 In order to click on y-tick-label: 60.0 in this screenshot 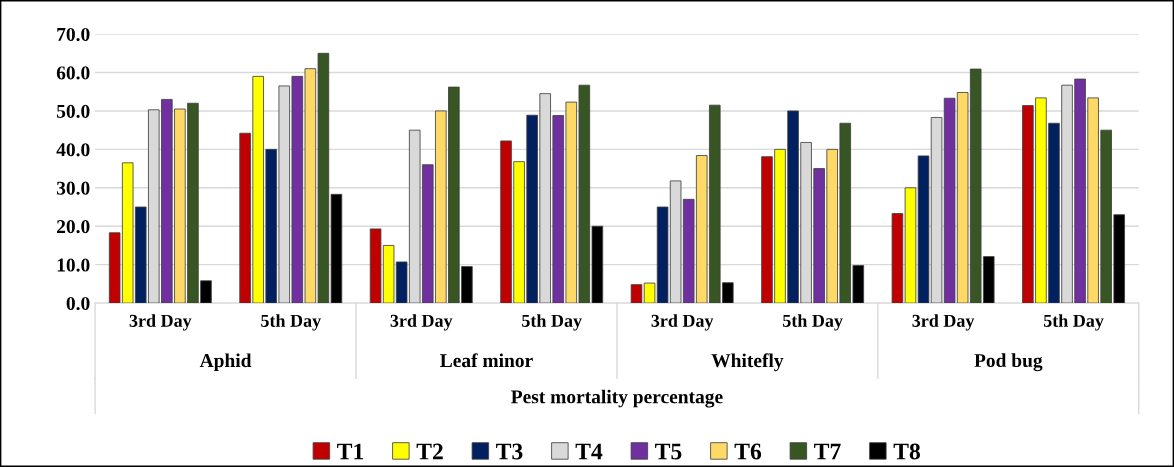, I will do `click(73, 73)`.